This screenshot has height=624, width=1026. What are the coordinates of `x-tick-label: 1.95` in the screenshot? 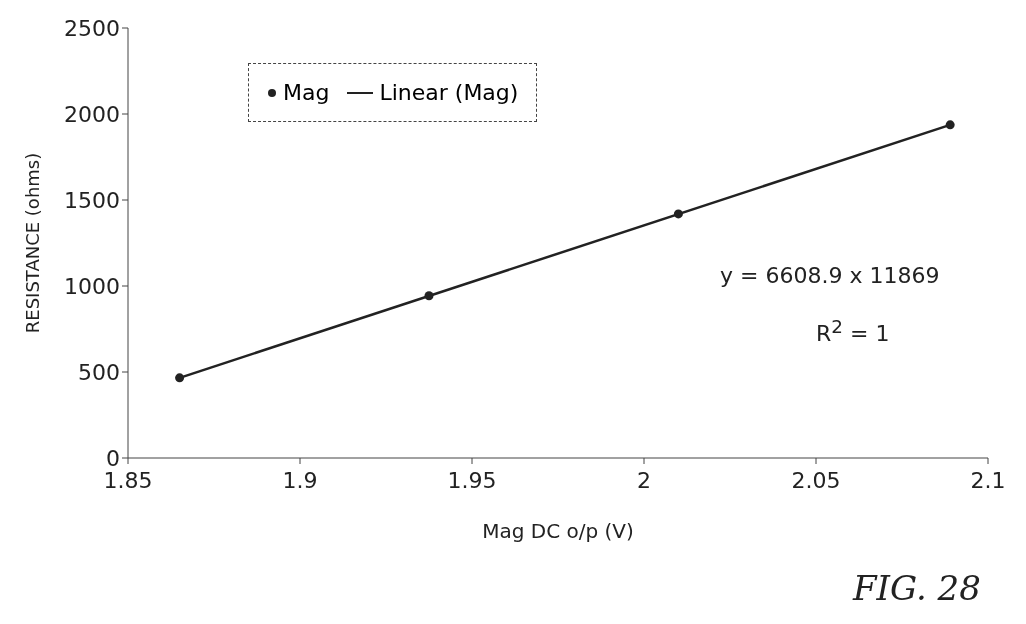 It's located at (472, 480).